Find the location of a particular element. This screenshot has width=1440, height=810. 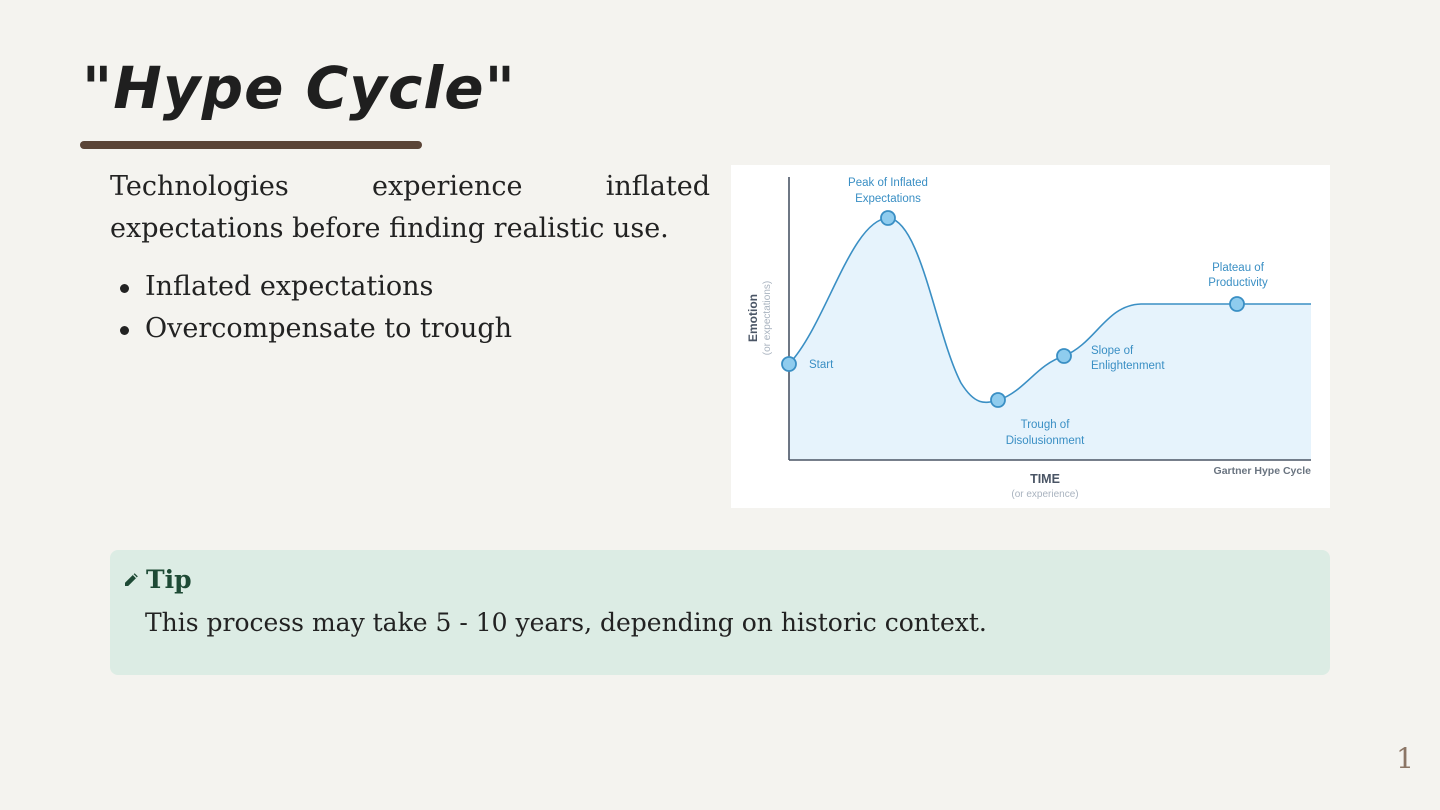

label-plateau-line1: Plateau of is located at coordinates (1238, 268).